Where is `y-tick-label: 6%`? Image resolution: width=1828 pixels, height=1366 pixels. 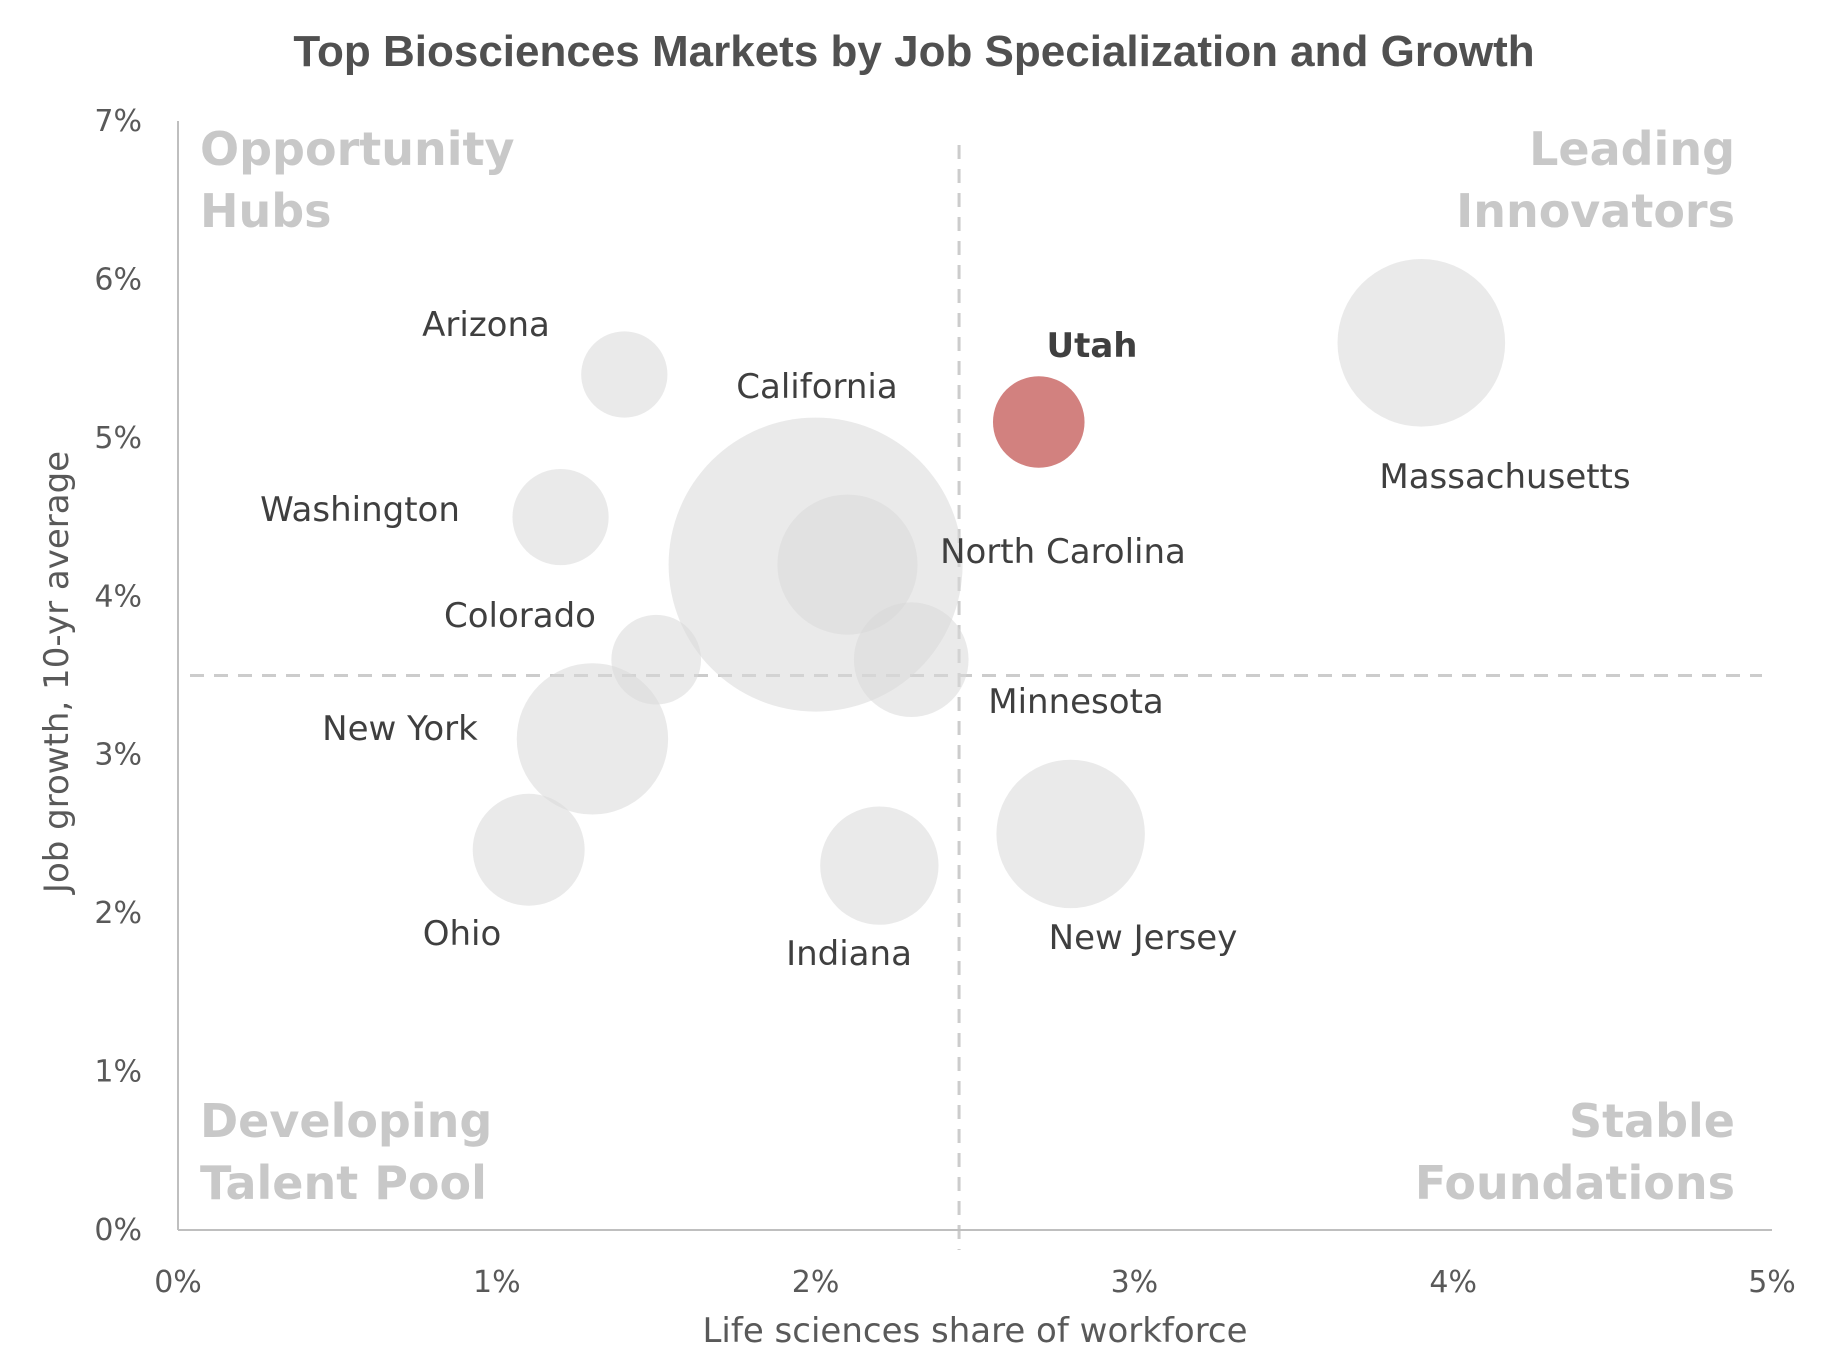
y-tick-label: 6% is located at coordinates (118, 279).